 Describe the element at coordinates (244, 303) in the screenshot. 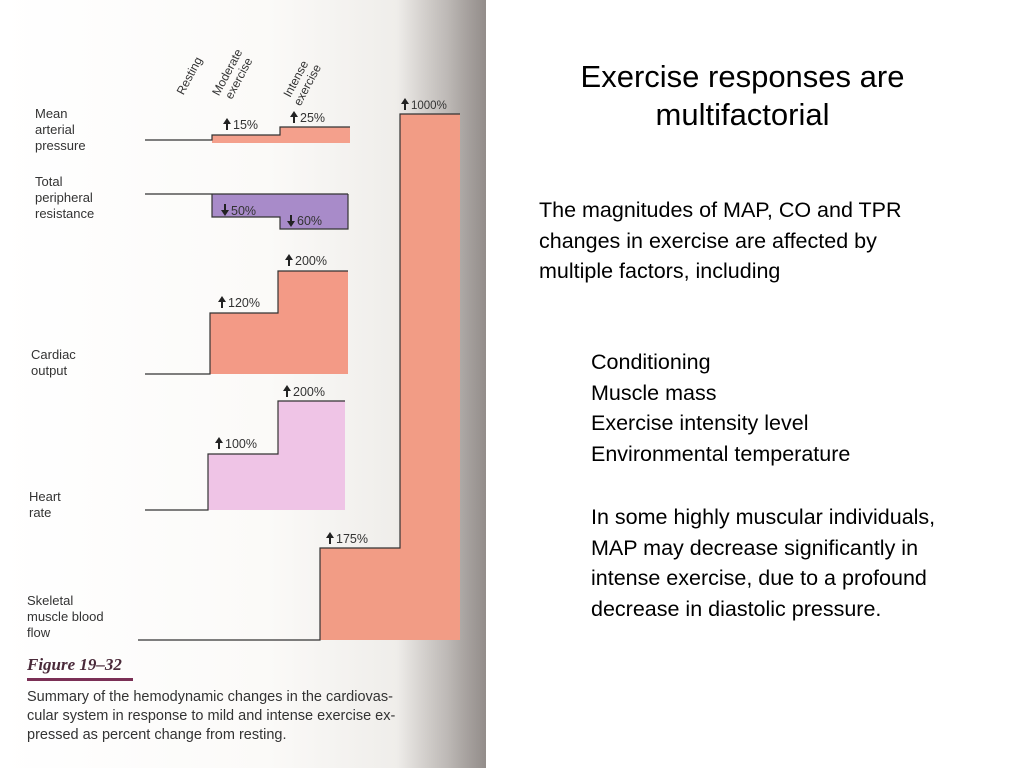

I see `value-text: 120%` at that location.